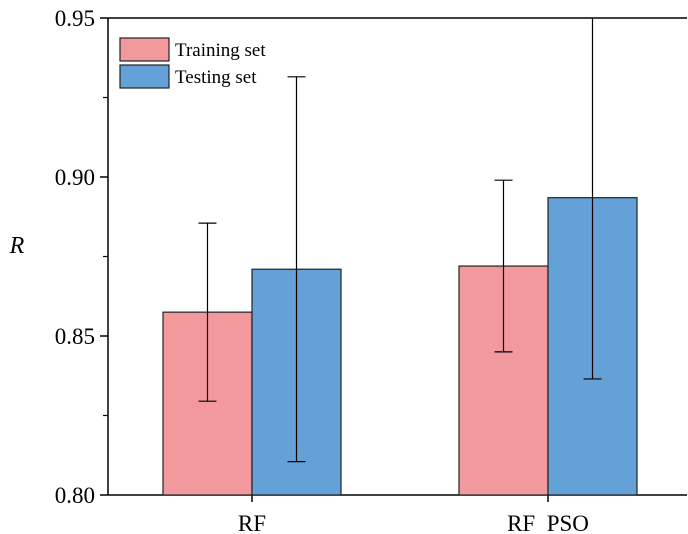 This screenshot has height=534, width=688. What do you see at coordinates (192, 63) in the screenshot?
I see `legend: Training set Testing set` at bounding box center [192, 63].